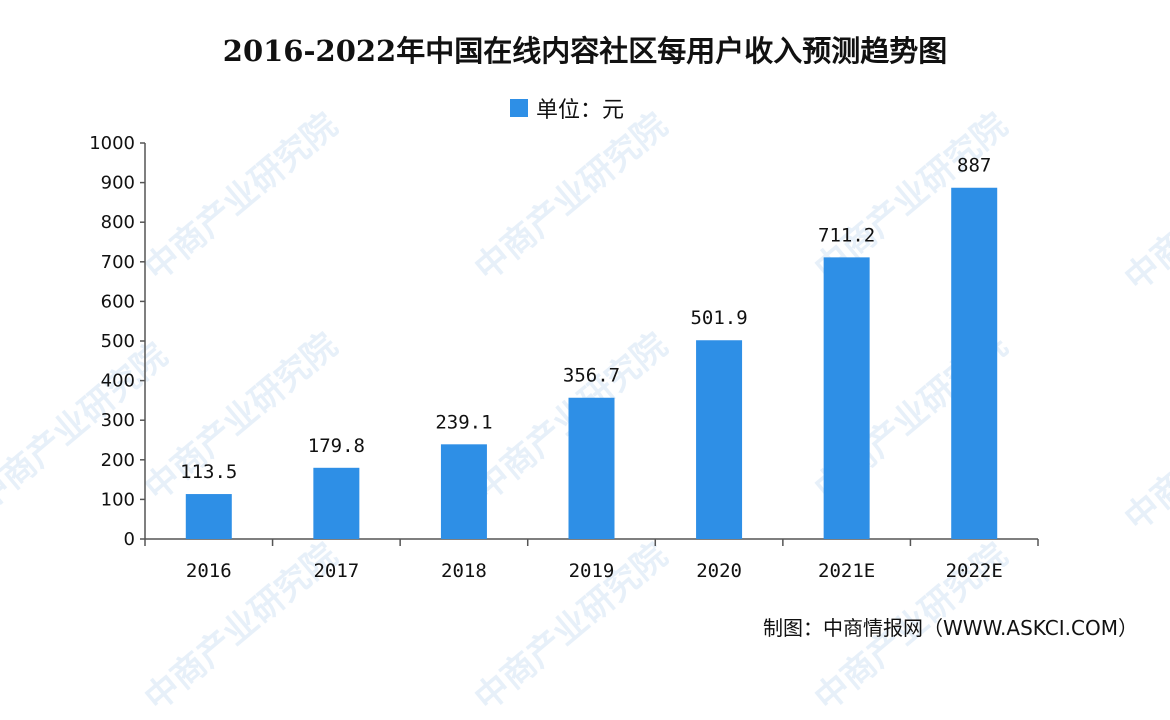 The width and height of the screenshot is (1170, 720). I want to click on legend-label: 单位：元, so click(580, 110).